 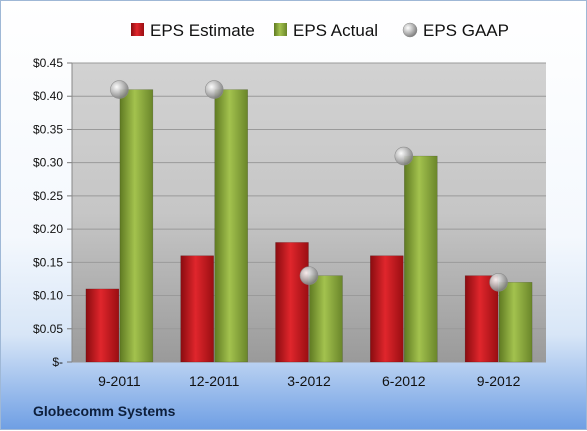 I want to click on legend-swatch-eps-estimate, so click(x=137, y=29).